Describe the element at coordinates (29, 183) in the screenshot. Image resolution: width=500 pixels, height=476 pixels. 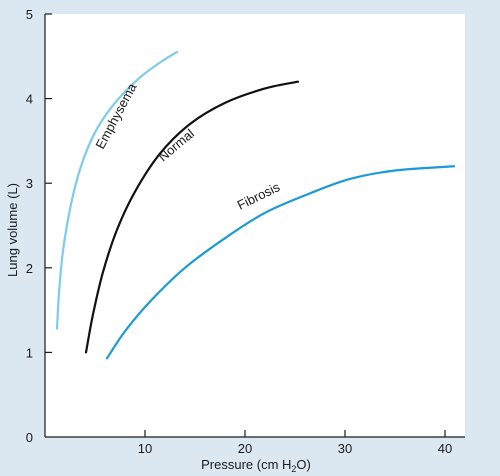
I see `y-tick-label: 3` at that location.